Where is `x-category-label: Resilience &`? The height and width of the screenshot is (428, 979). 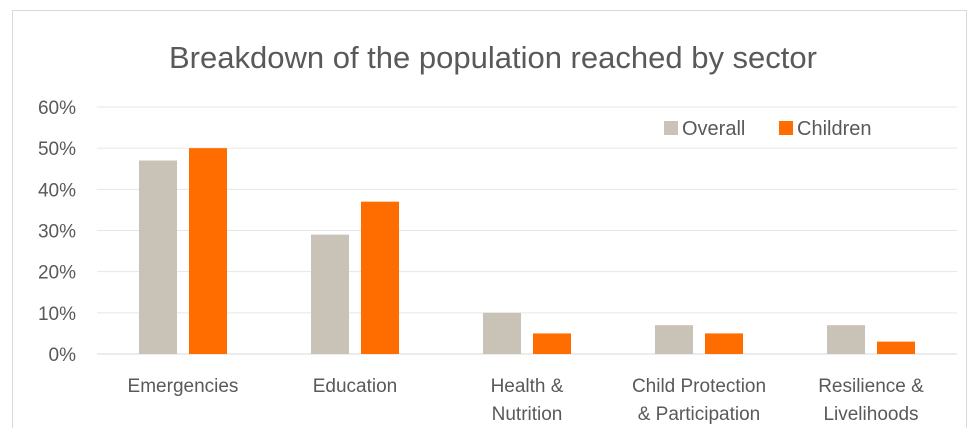 x-category-label: Resilience & is located at coordinates (871, 386).